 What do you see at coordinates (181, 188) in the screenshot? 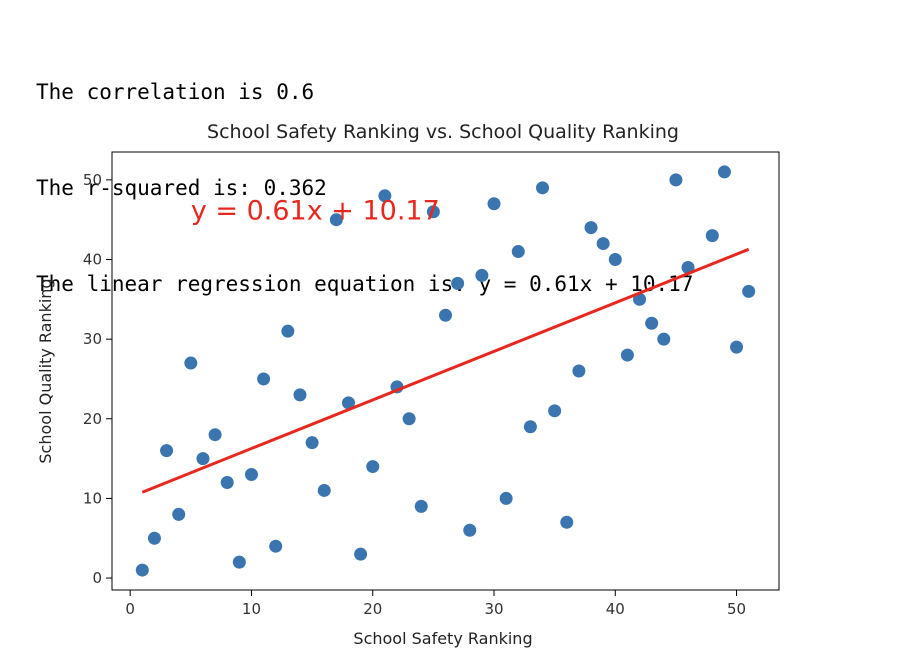
I see `r-squared-text: The r-squared is: 0.362` at bounding box center [181, 188].